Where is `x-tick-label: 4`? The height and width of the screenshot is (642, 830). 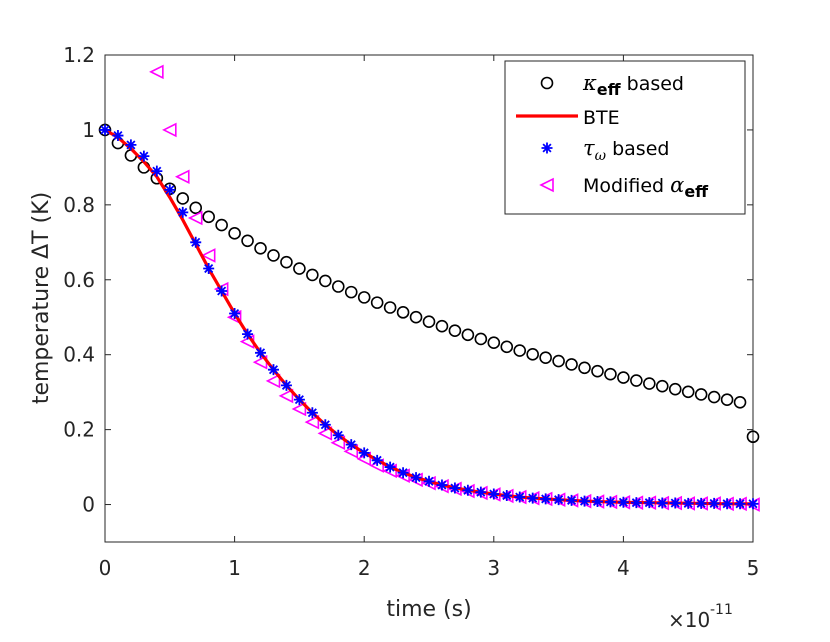 x-tick-label: 4 is located at coordinates (623, 568).